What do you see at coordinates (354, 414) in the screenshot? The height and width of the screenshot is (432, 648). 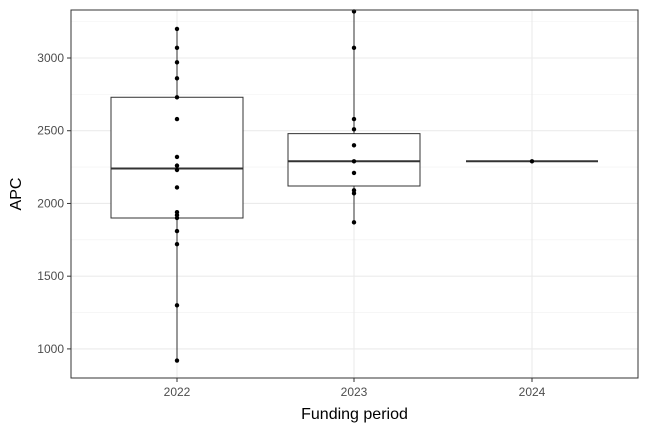 I see `x-axis-title: Funding period` at bounding box center [354, 414].